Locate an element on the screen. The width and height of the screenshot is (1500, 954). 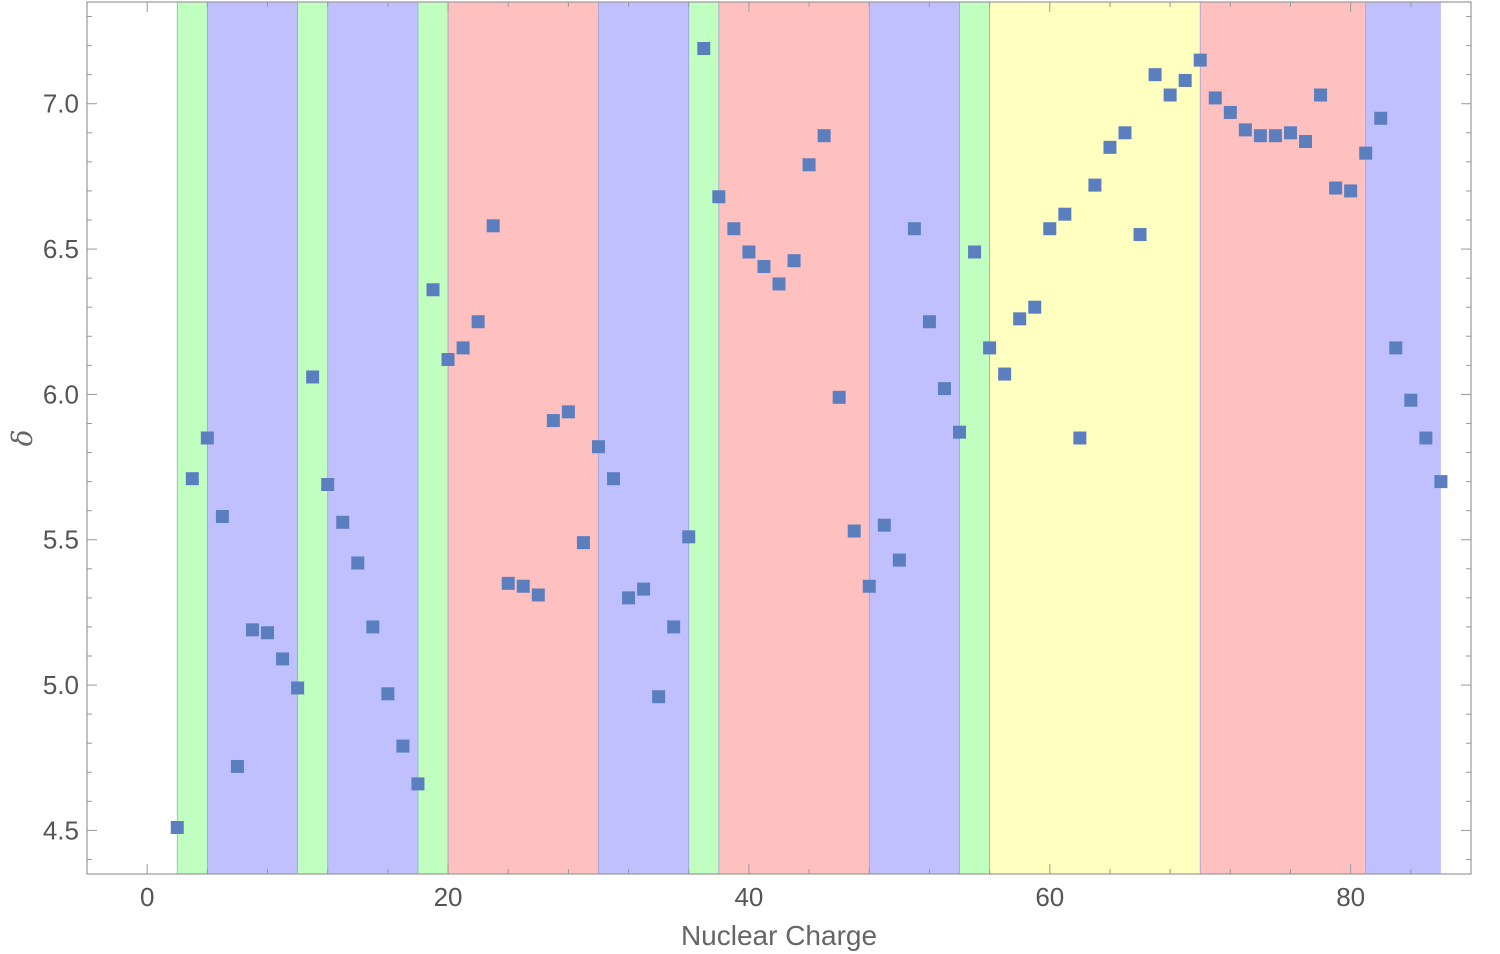
y-tick-label: 5.0 is located at coordinates (61, 685).